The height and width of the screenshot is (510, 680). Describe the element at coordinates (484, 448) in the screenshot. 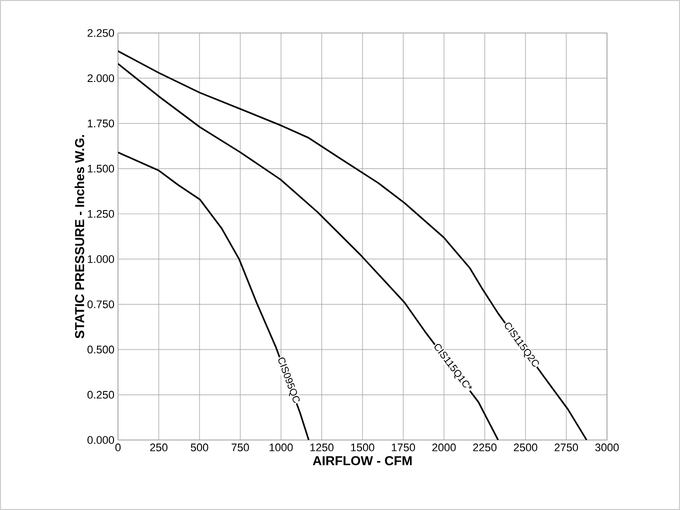

I see `x-tick-label: 2250` at that location.